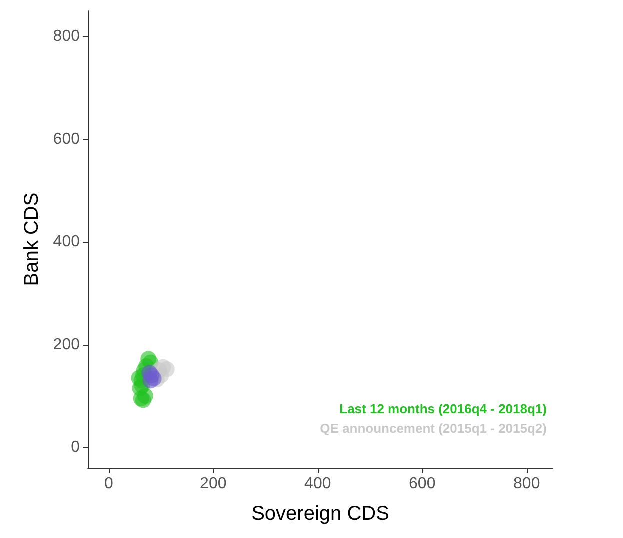 The width and height of the screenshot is (623, 538). Describe the element at coordinates (321, 514) in the screenshot. I see `x-axis-title: Sovereign CDS` at that location.